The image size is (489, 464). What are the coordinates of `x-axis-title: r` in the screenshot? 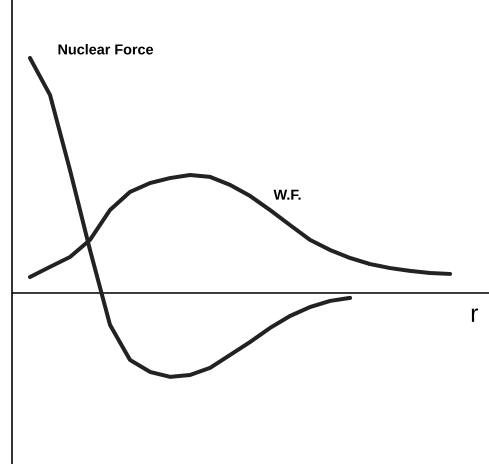 It's located at (475, 315).